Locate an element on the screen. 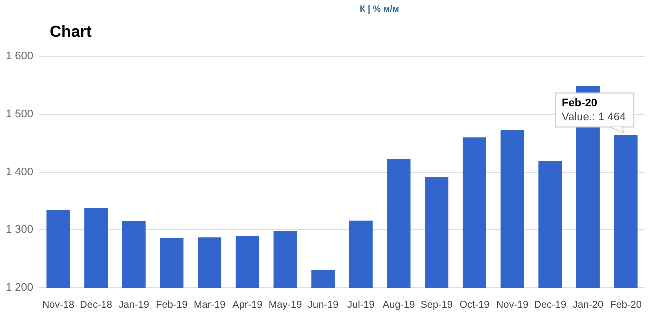 The width and height of the screenshot is (665, 320). y-tick-label: 1 200 is located at coordinates (20, 288).